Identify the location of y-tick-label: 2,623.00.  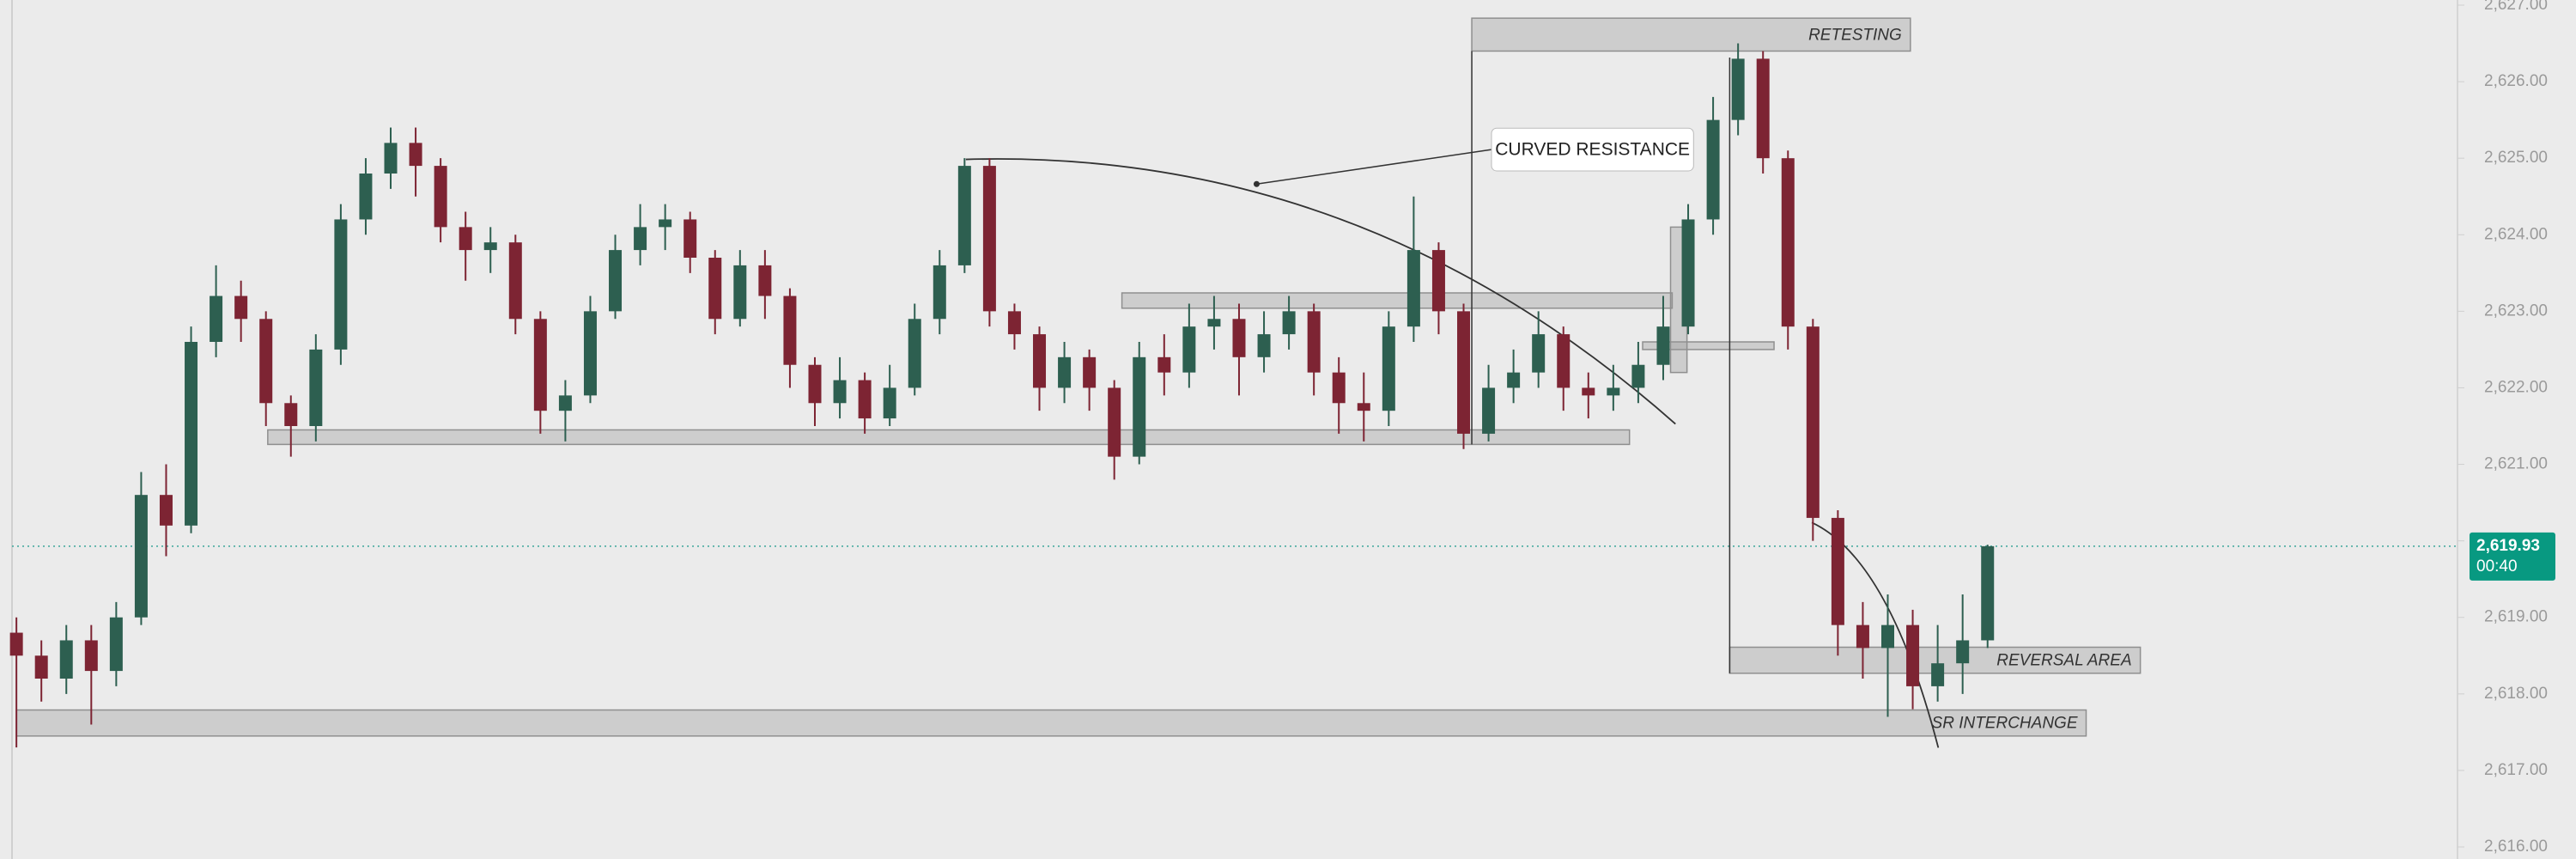
(2516, 311).